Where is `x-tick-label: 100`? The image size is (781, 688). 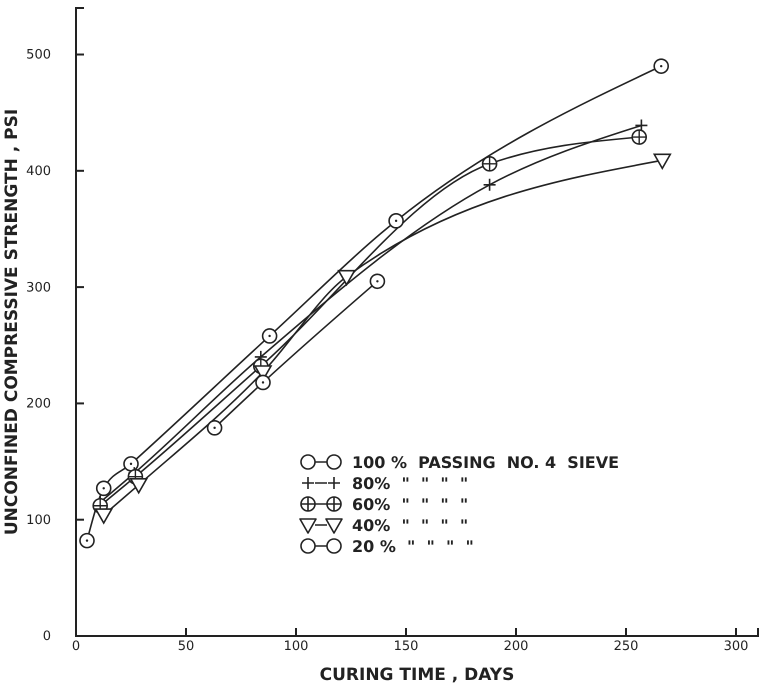
x-tick-label: 100 is located at coordinates (296, 646).